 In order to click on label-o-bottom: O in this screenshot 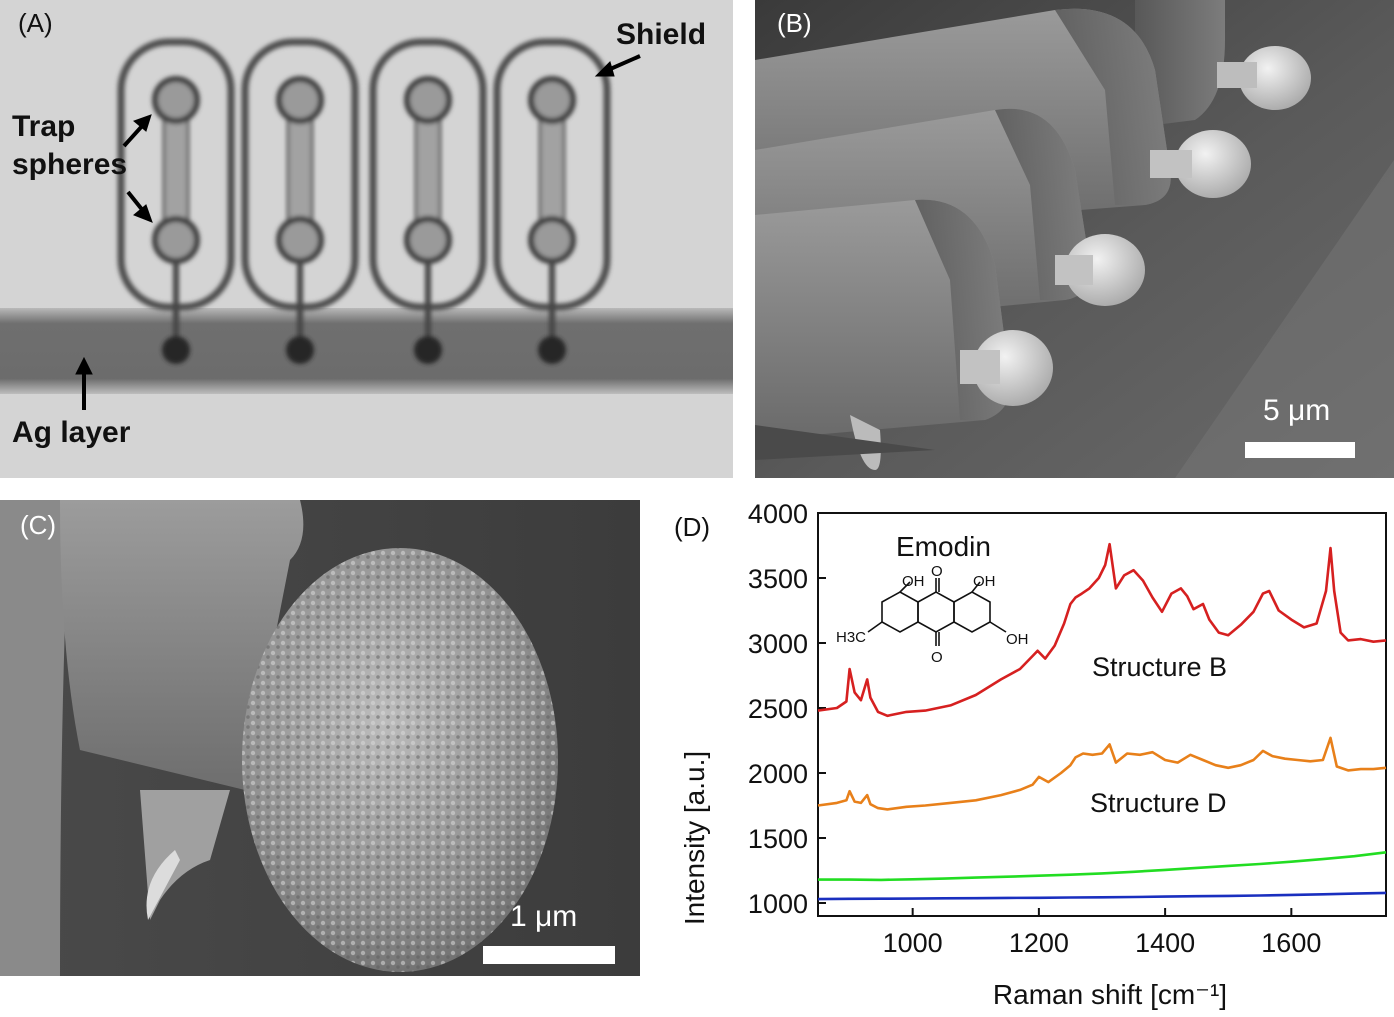, I will do `click(937, 657)`.